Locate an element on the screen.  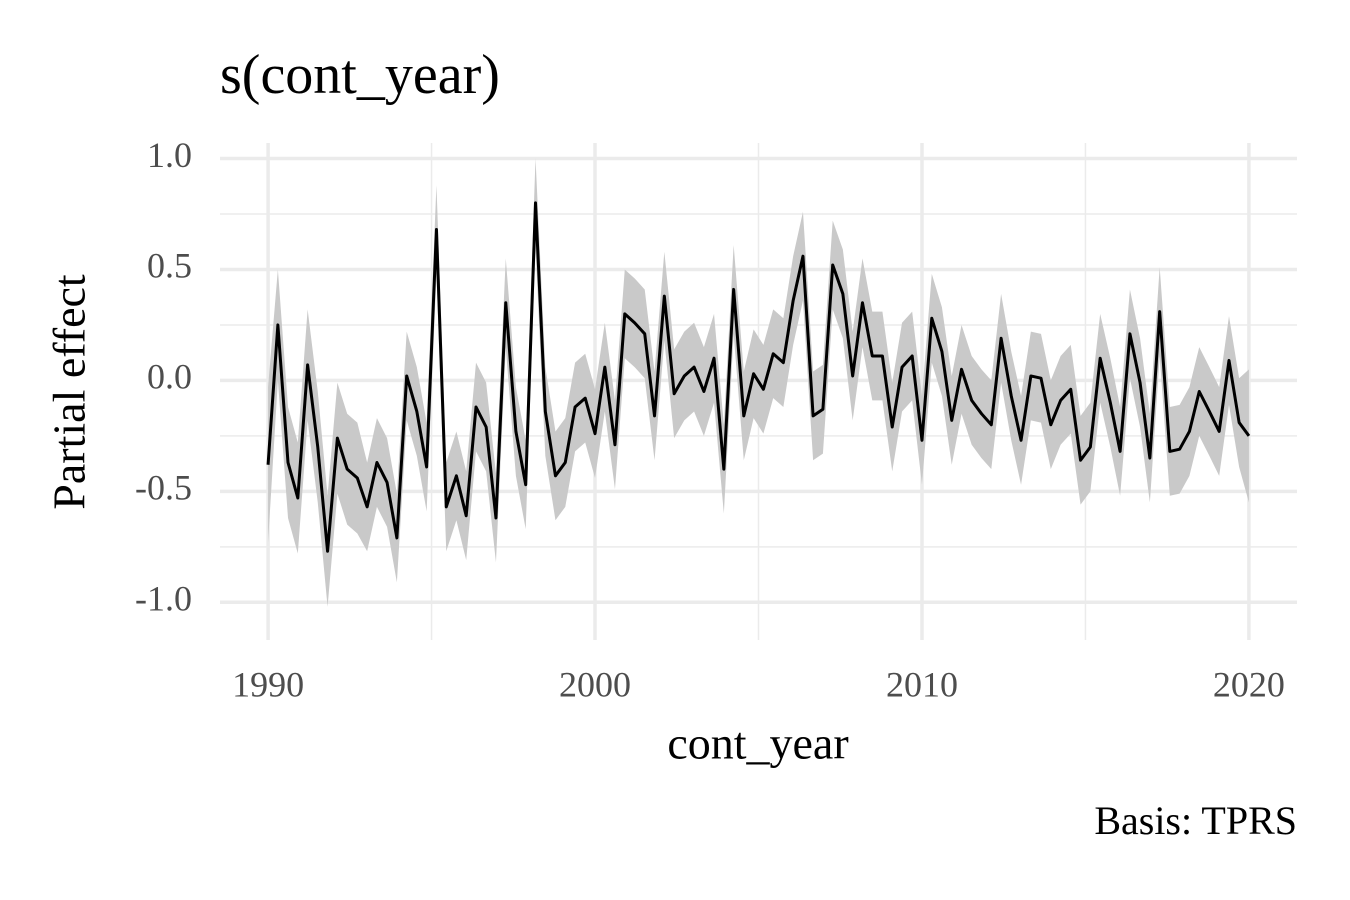
y-tick-label: -0.5 is located at coordinates (163, 488).